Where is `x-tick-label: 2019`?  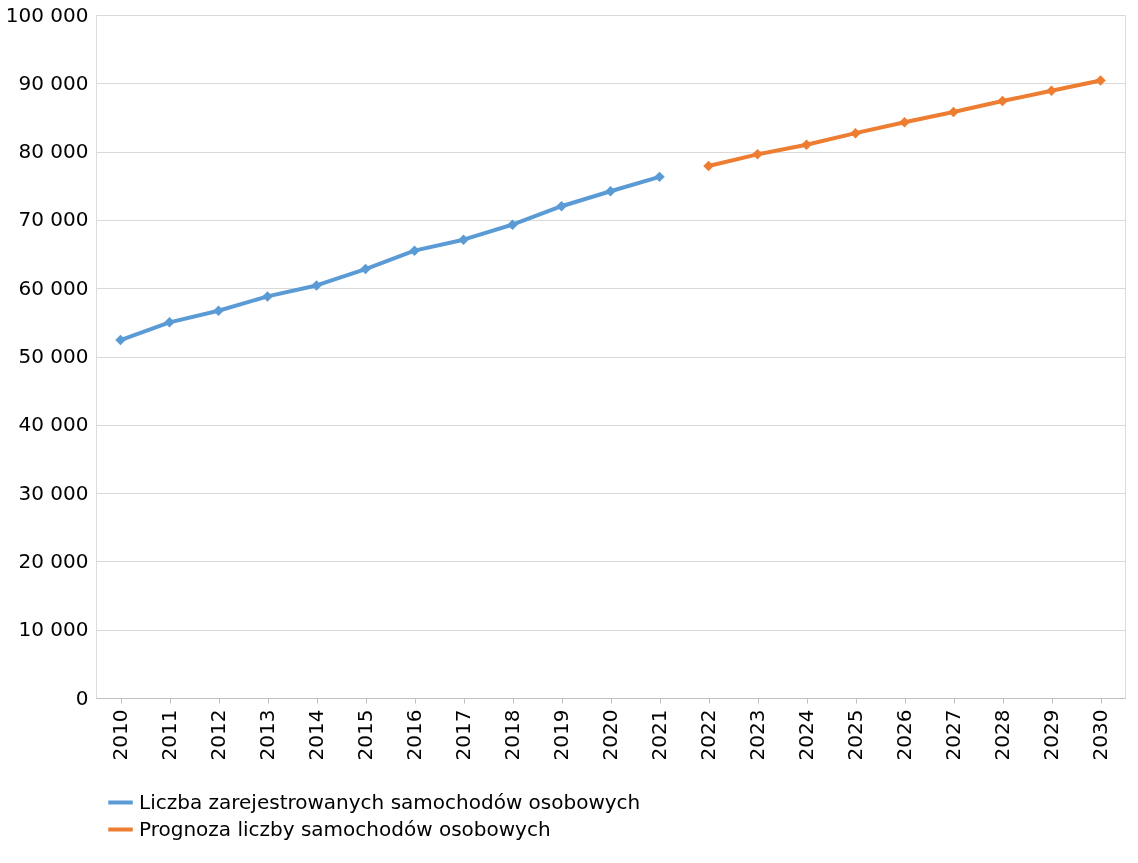
x-tick-label: 2019 is located at coordinates (561, 735).